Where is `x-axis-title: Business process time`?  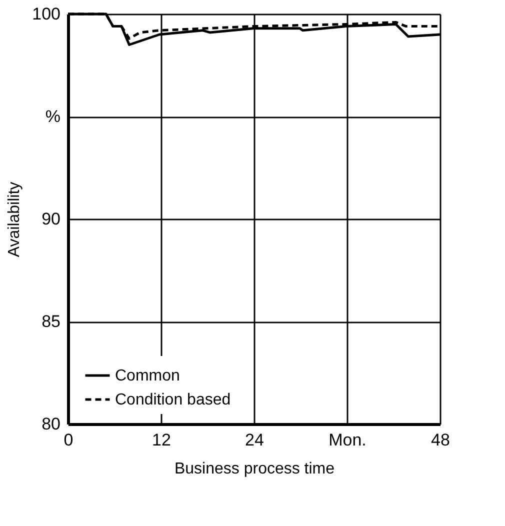
x-axis-title: Business process time is located at coordinates (254, 469).